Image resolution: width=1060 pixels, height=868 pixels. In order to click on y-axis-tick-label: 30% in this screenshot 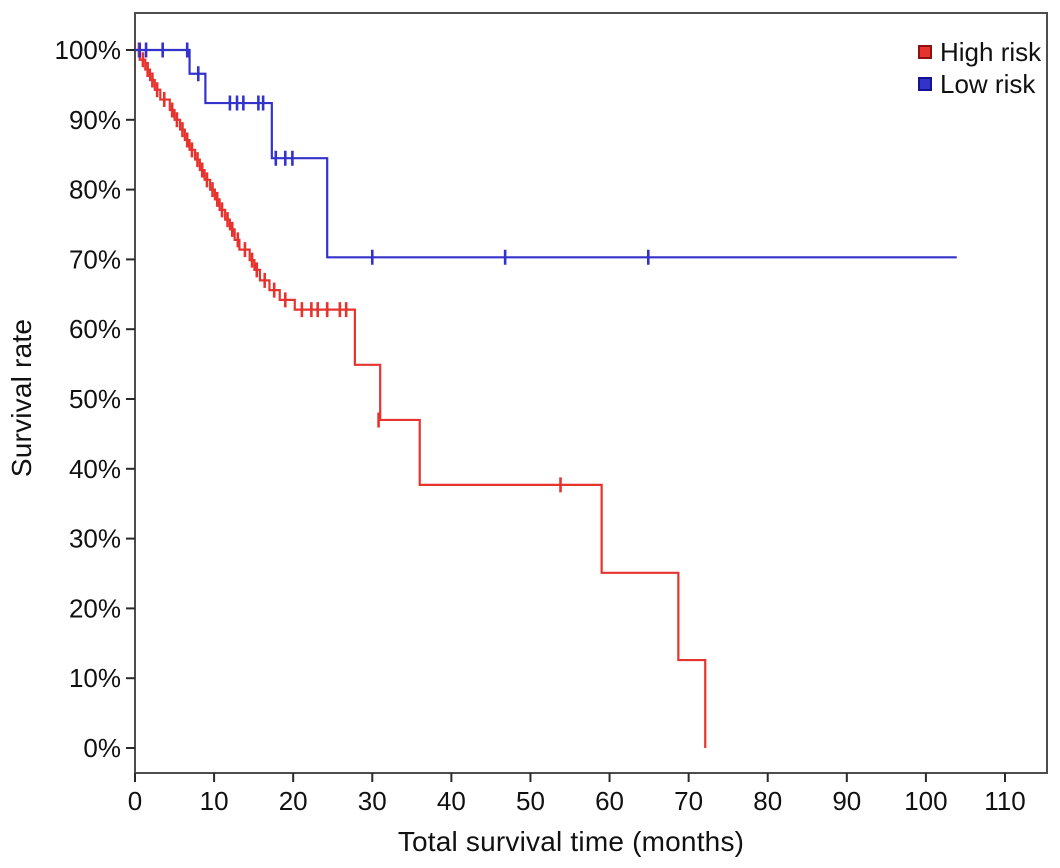, I will do `click(95, 539)`.